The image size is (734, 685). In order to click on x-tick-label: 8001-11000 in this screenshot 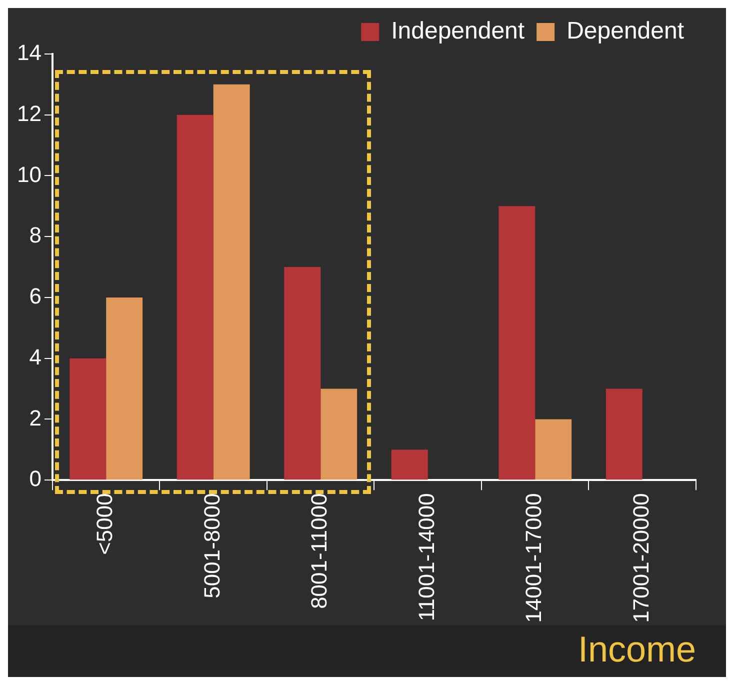, I will do `click(319, 551)`.